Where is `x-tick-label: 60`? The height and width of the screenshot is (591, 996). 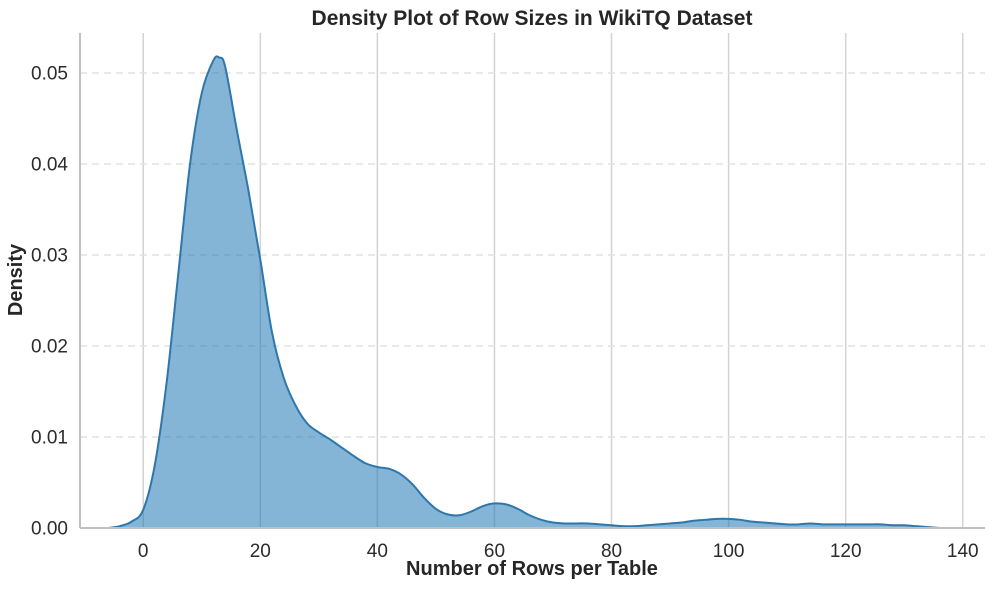 x-tick-label: 60 is located at coordinates (494, 551).